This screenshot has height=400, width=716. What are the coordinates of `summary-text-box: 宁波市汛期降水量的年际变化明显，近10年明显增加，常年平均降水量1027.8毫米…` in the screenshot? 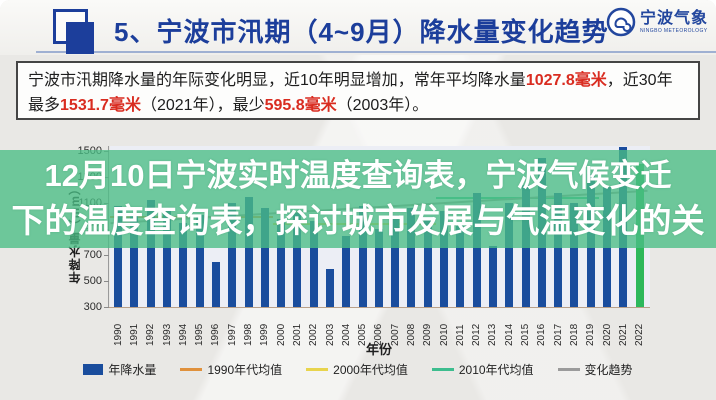 It's located at (358, 90).